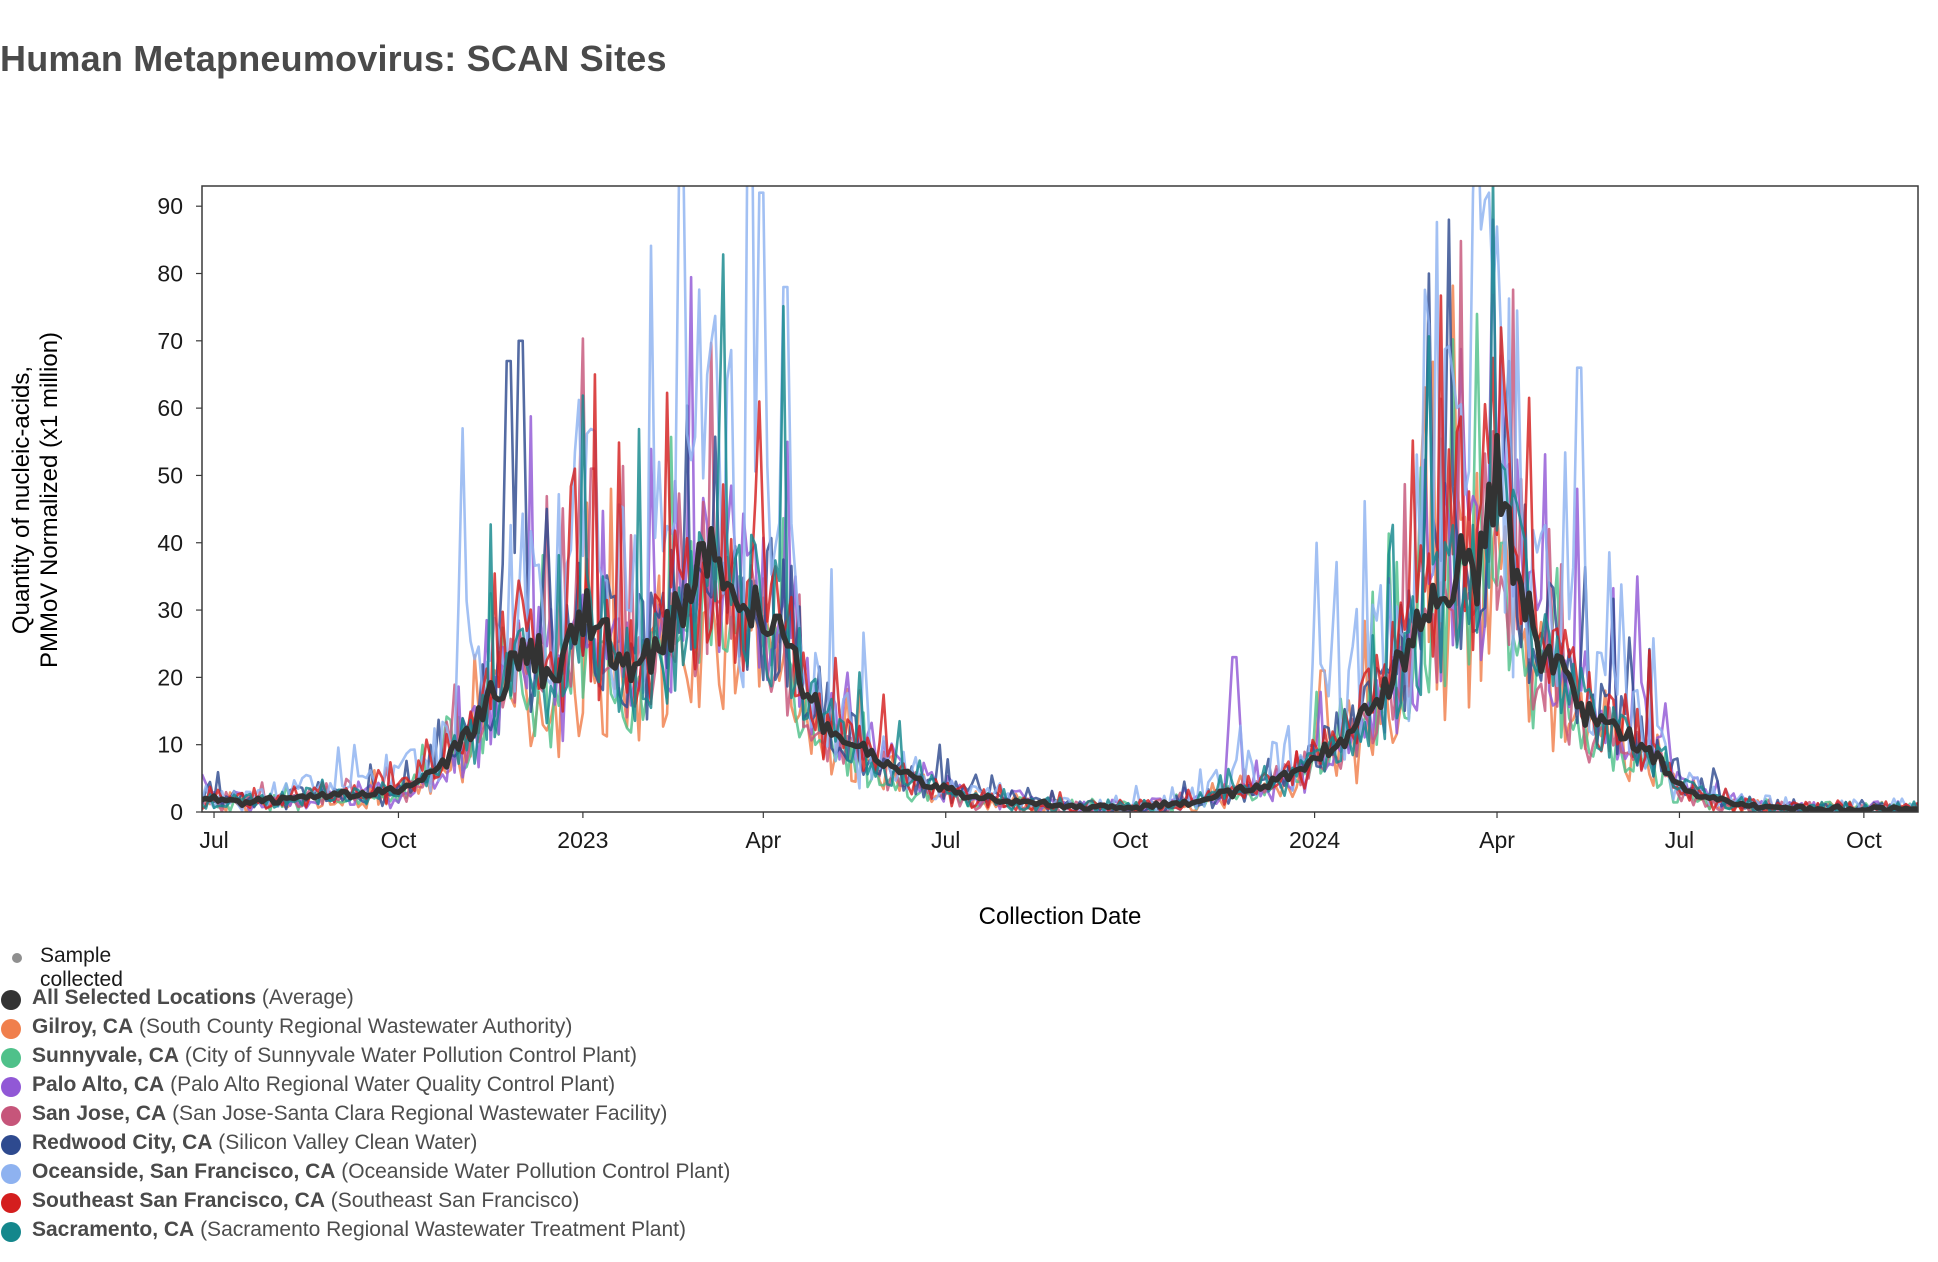 This screenshot has height=1262, width=1938. I want to click on y-axis-title-line2: PMMoV Normalized (x1 million), so click(49, 500).